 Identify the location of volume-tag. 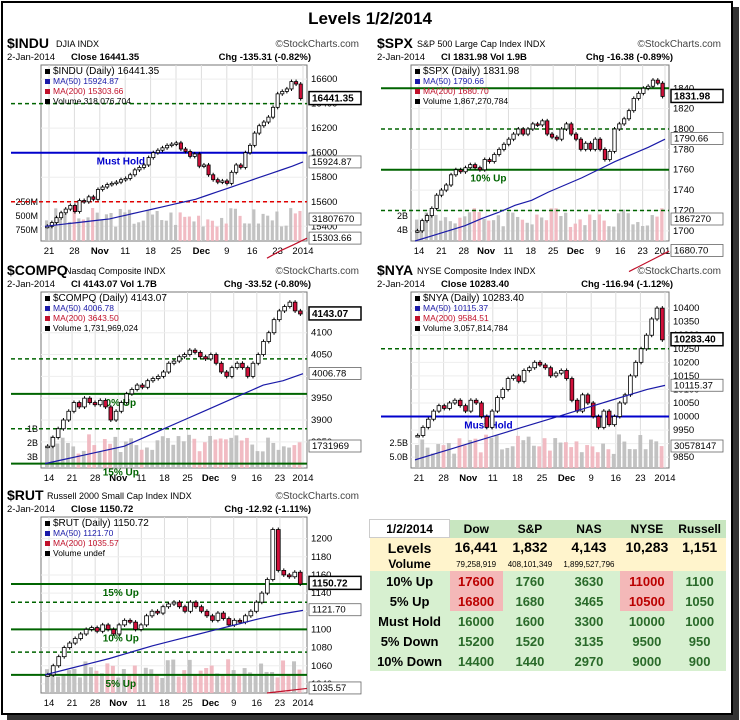
(697, 219).